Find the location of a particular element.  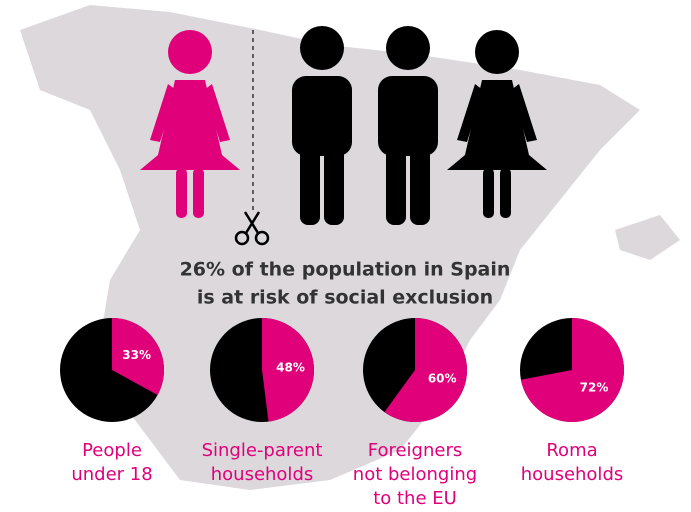

pie-label: Single-parent is located at coordinates (262, 450).